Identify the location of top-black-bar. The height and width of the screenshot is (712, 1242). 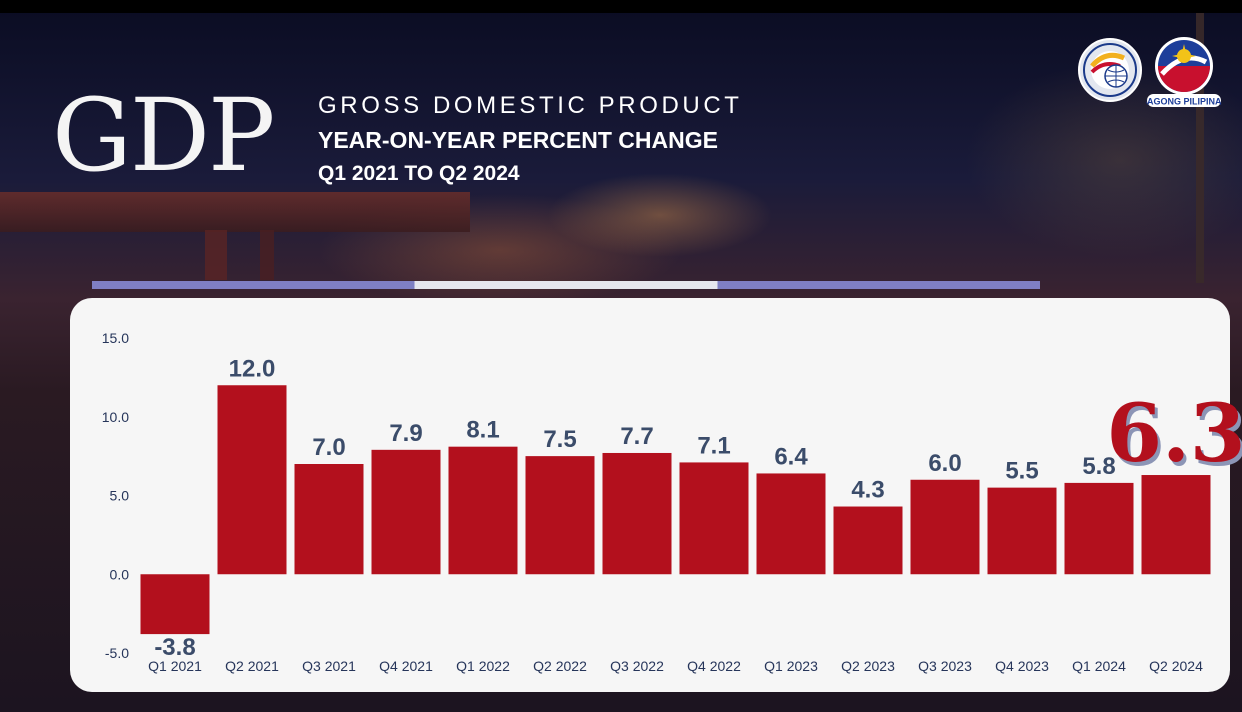
(621, 6).